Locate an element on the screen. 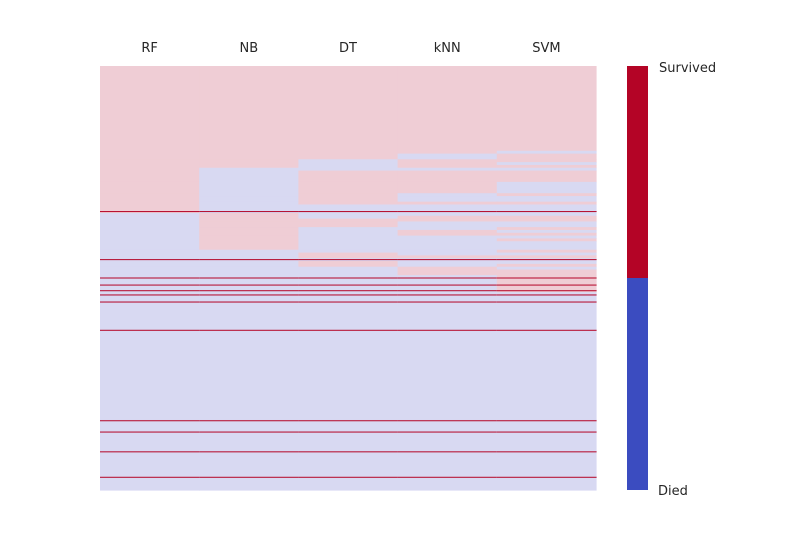 The width and height of the screenshot is (800, 550). column-label-svm: SVM is located at coordinates (546, 48).